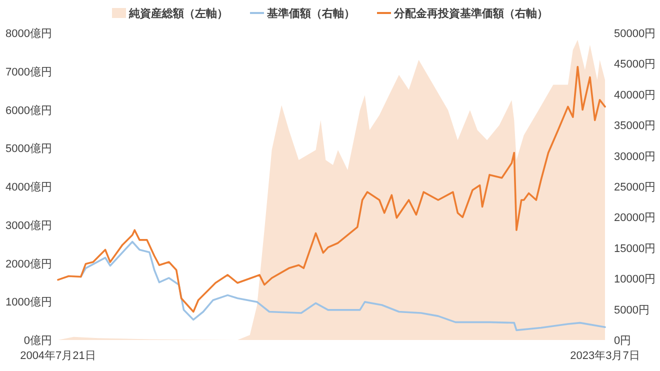 The width and height of the screenshot is (660, 371). I want to click on y2-tick-label: 40000円, so click(635, 95).